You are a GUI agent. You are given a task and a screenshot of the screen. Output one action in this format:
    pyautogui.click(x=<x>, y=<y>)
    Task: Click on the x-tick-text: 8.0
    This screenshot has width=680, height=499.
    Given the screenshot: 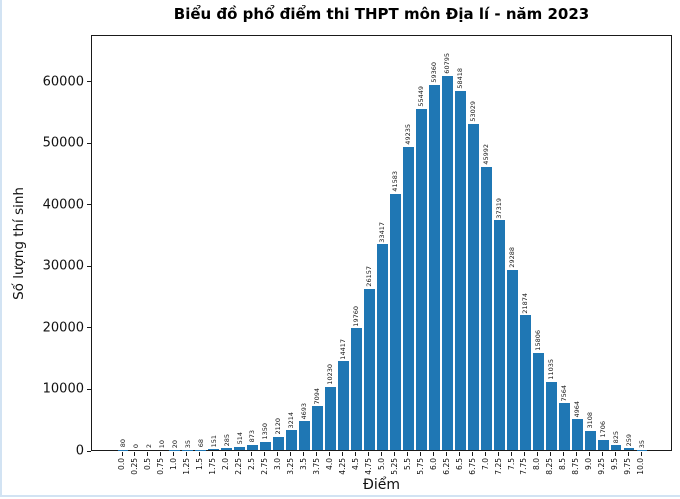 What is the action you would take?
    pyautogui.click(x=537, y=464)
    